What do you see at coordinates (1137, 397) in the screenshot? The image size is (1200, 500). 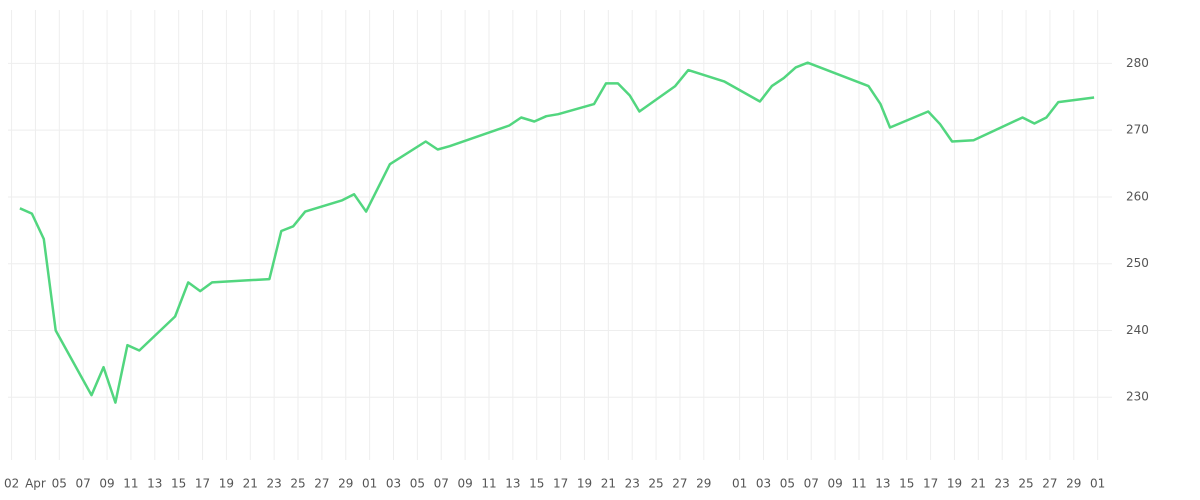 I see `y-tick-label: 230` at bounding box center [1137, 397].